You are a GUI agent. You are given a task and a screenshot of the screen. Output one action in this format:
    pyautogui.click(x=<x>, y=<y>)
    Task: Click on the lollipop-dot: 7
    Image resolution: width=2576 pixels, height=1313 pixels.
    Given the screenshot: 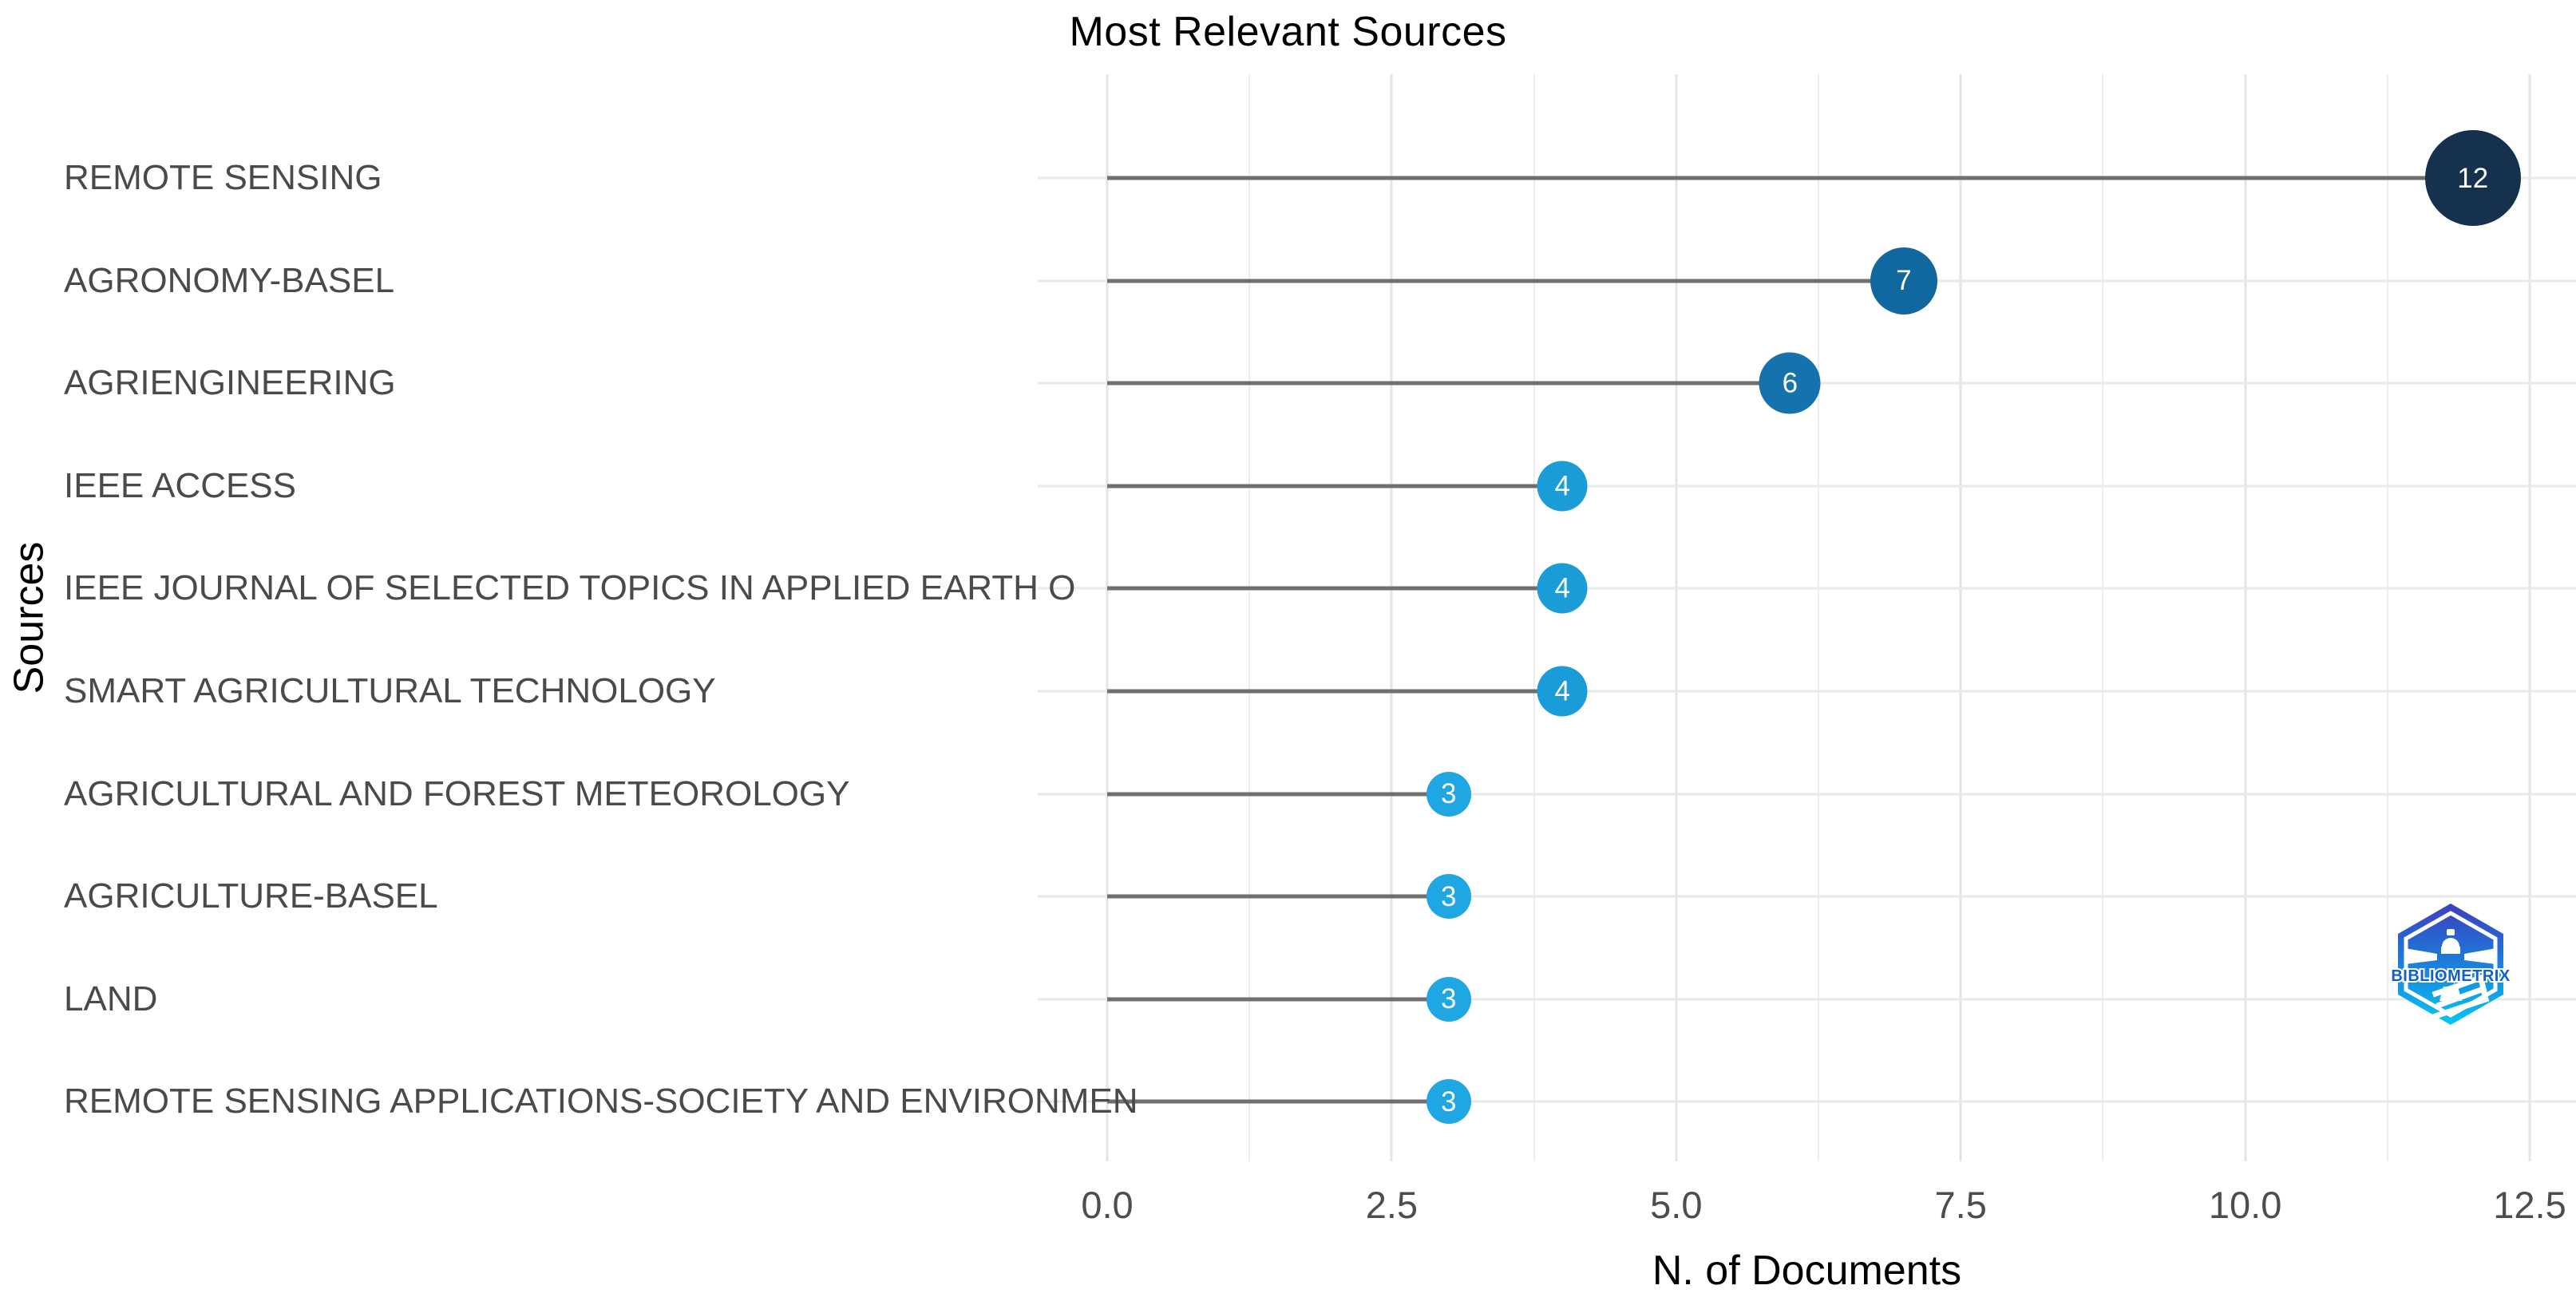 What is the action you would take?
    pyautogui.click(x=1903, y=280)
    